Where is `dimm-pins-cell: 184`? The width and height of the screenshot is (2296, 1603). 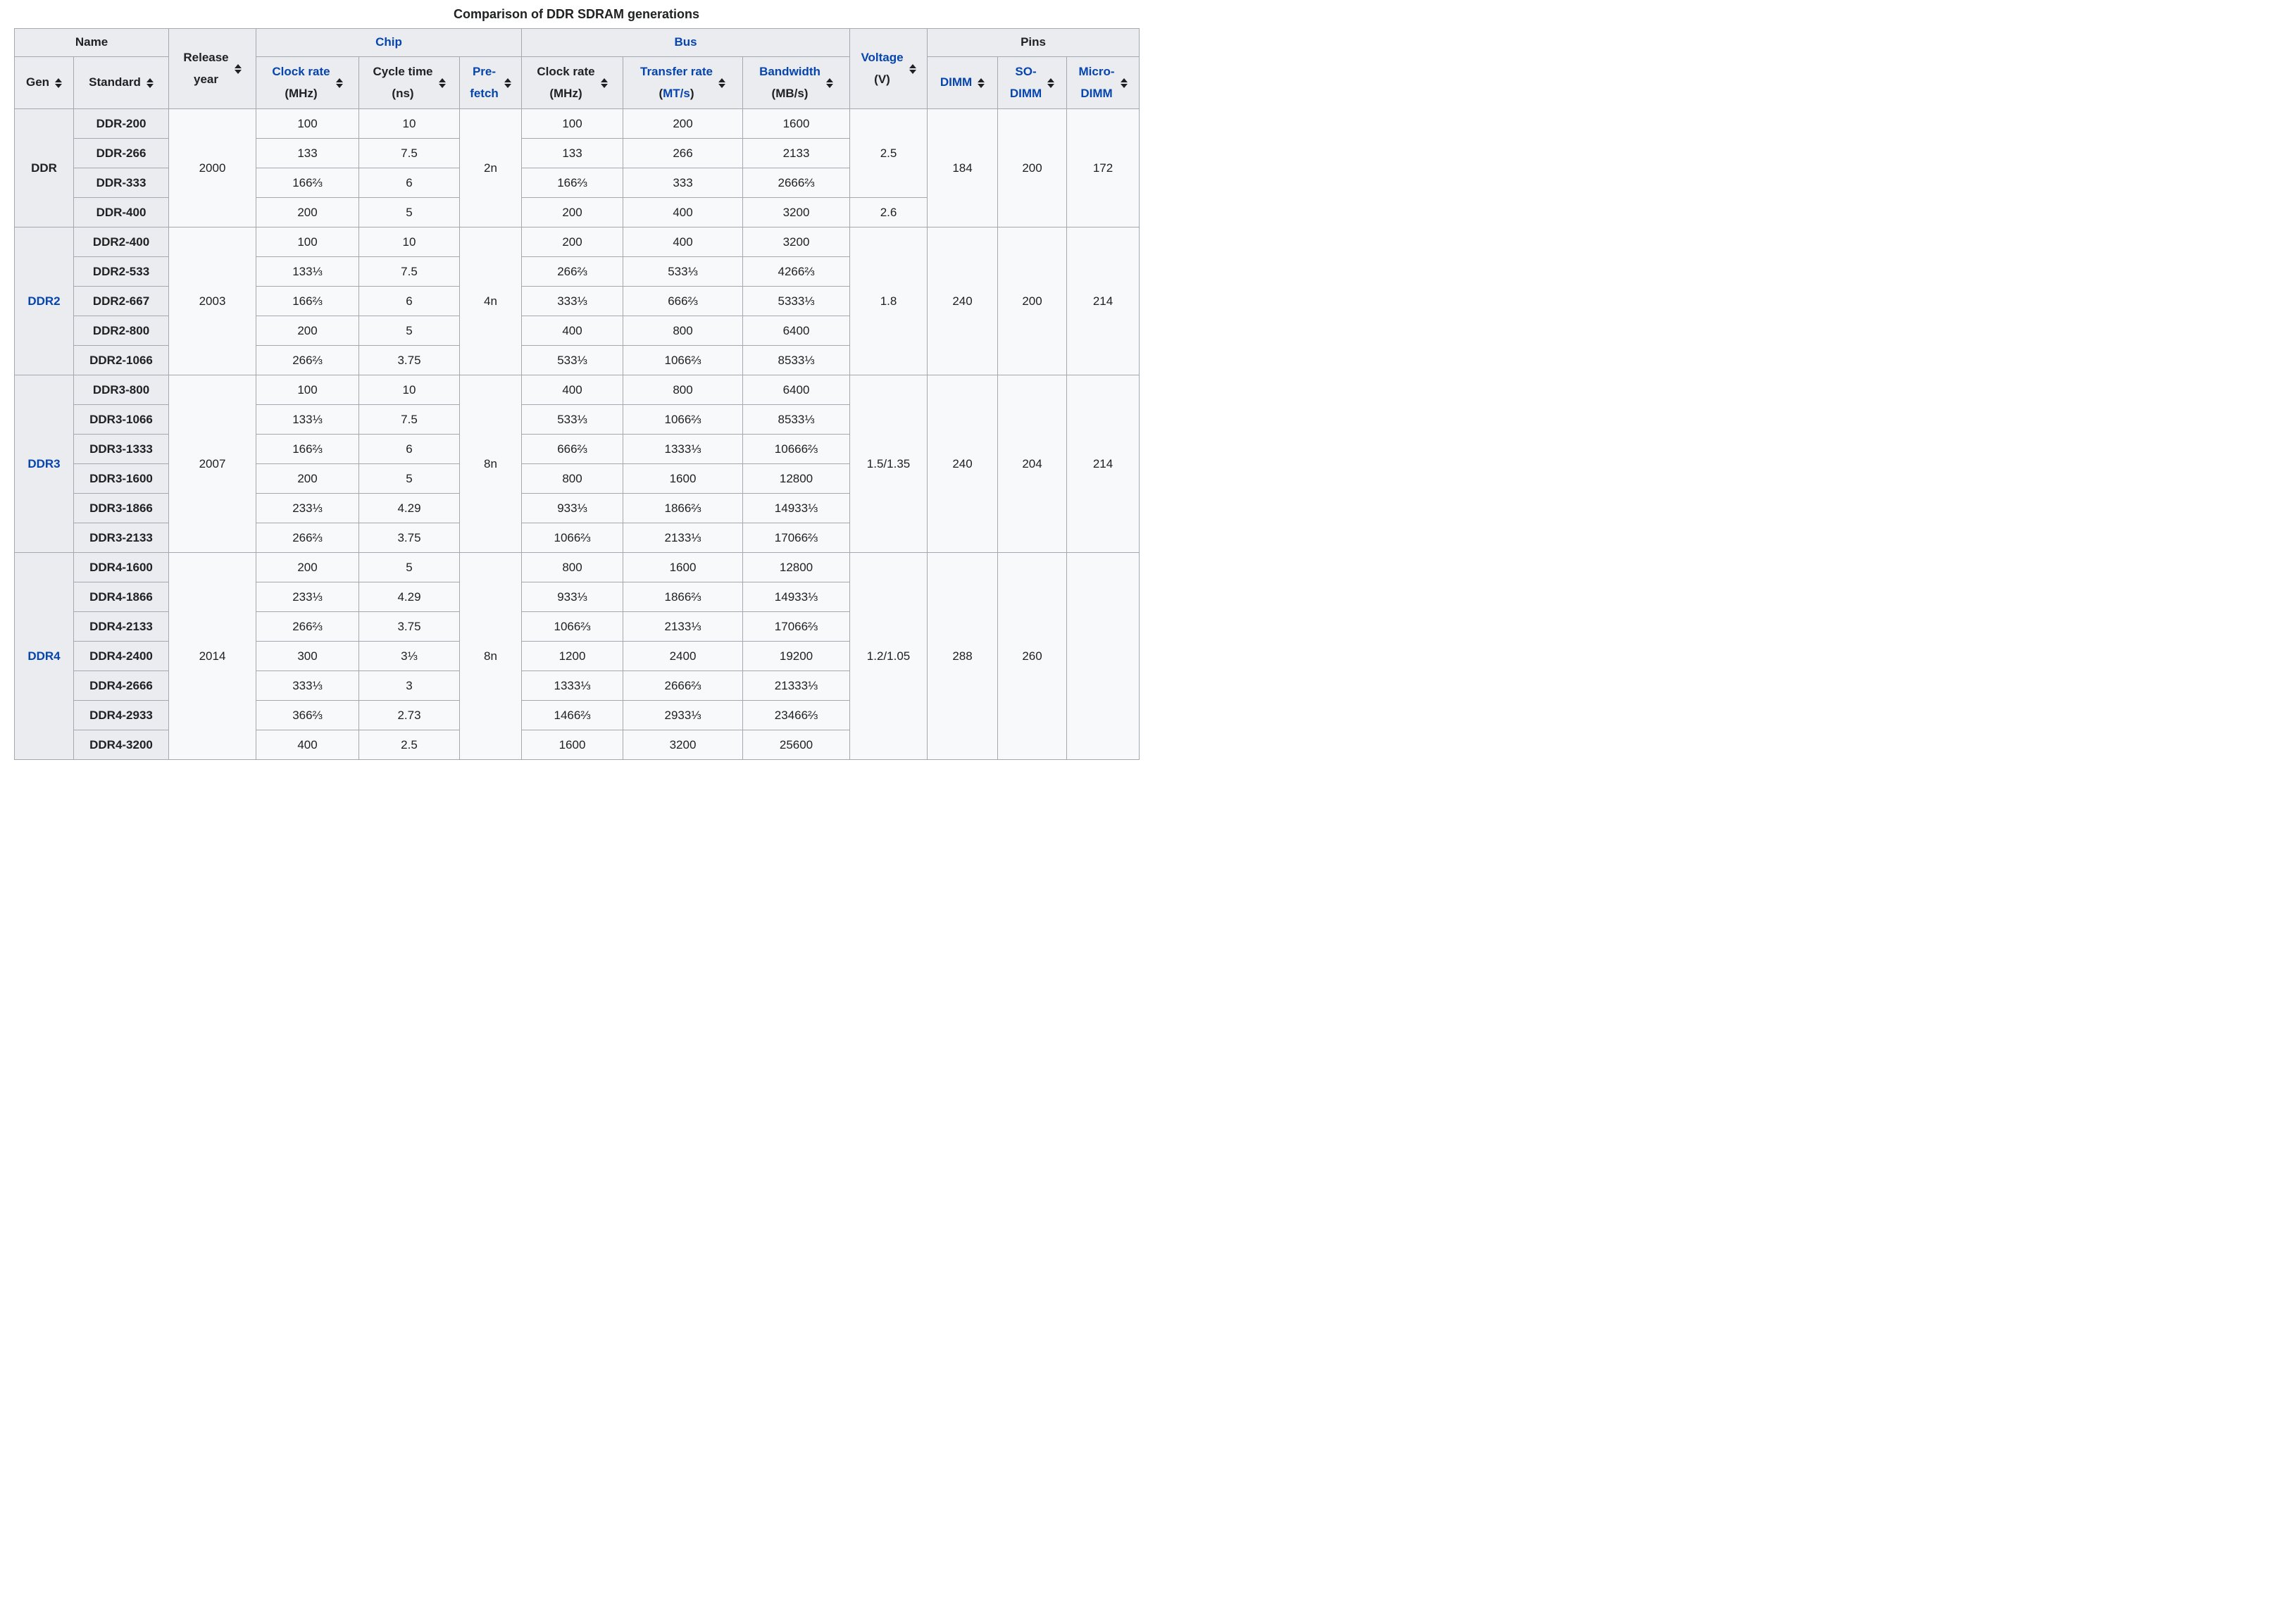
dimm-pins-cell: 184 is located at coordinates (963, 167).